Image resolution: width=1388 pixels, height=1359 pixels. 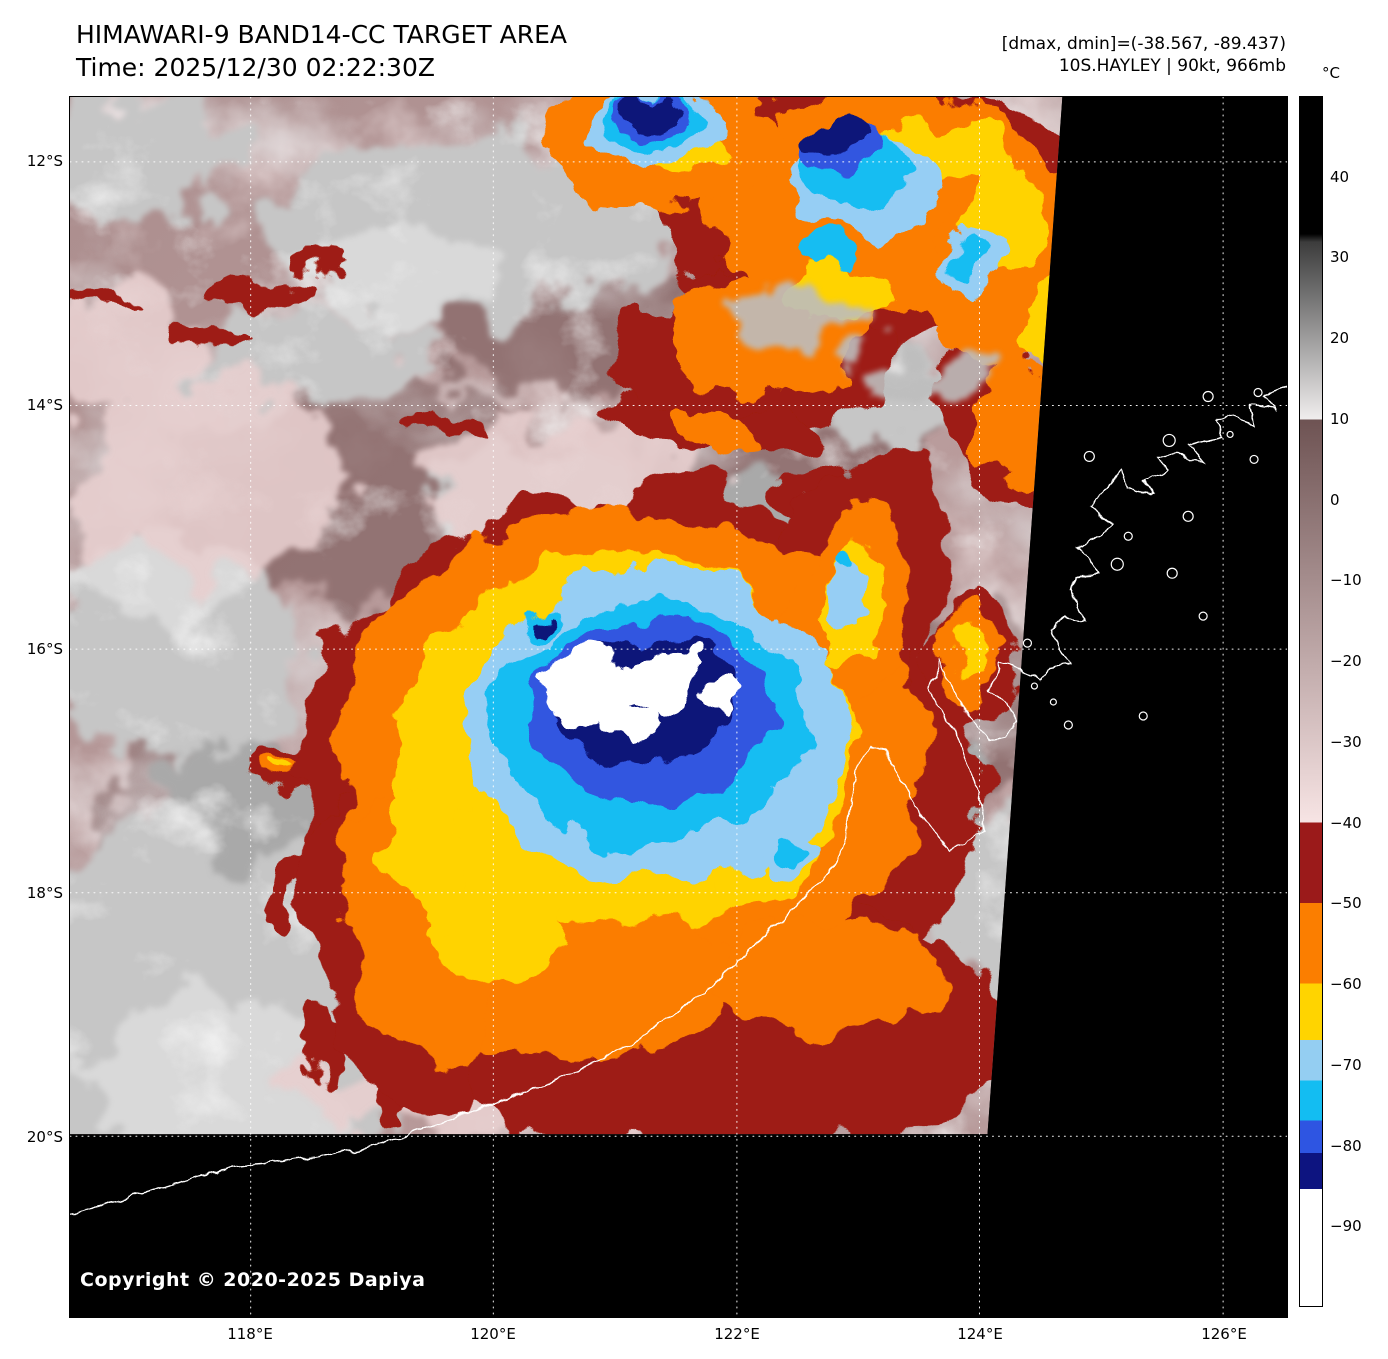 What do you see at coordinates (980, 1334) in the screenshot?
I see `lon-tick-124e: 124°E` at bounding box center [980, 1334].